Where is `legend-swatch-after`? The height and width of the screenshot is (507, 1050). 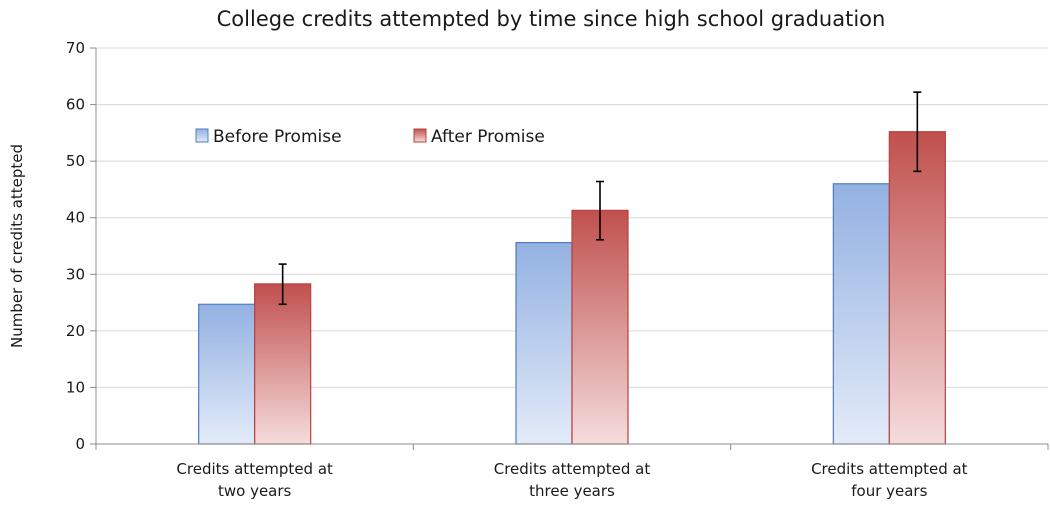 legend-swatch-after is located at coordinates (420, 135).